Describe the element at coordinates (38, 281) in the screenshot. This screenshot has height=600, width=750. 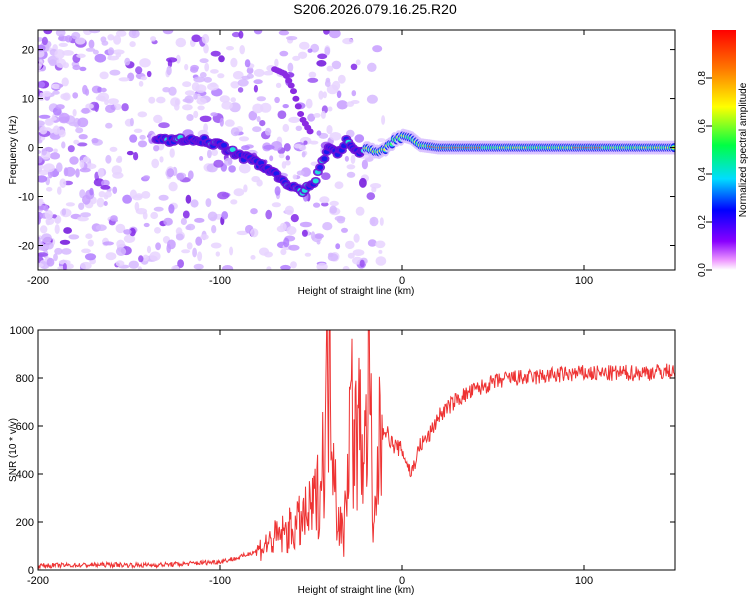
I see `heatmap-xtick-label: -200` at that location.